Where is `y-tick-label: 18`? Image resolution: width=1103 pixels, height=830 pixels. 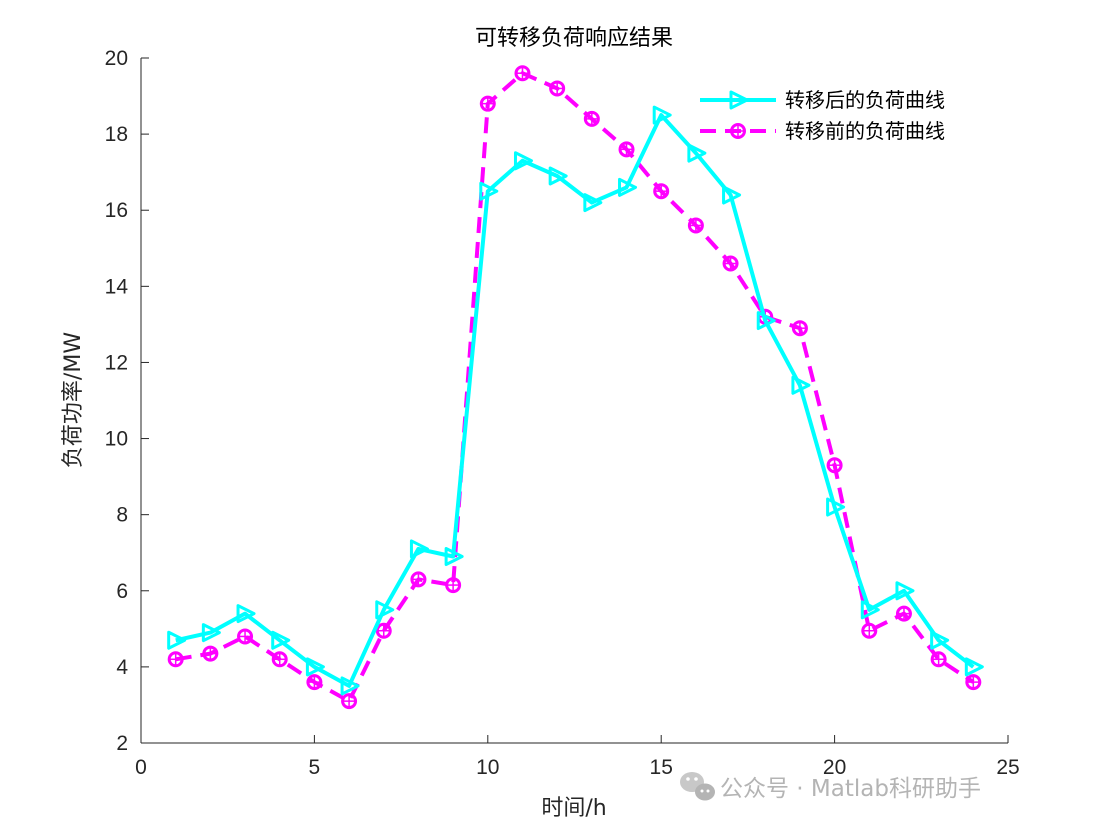 y-tick-label: 18 is located at coordinates (116, 134).